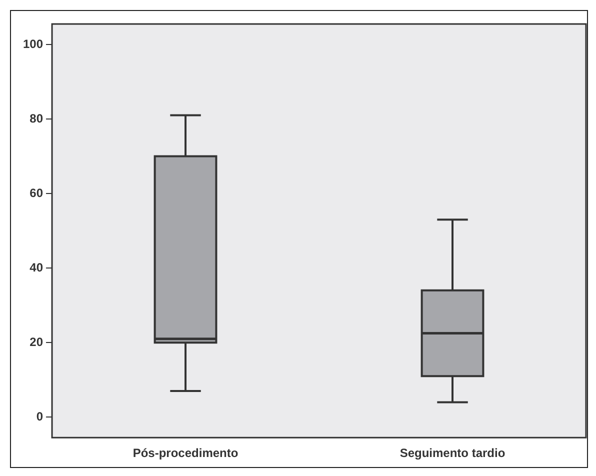  I want to click on x-tick-label: Pós-procedimento, so click(185, 453).